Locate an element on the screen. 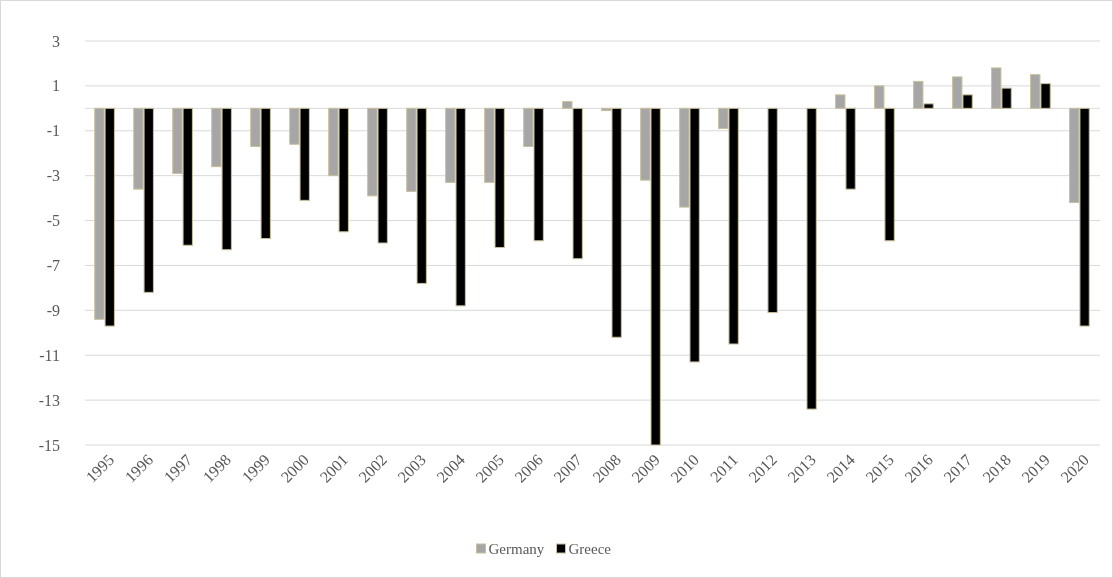  y-tick-label: 3 is located at coordinates (56, 41).